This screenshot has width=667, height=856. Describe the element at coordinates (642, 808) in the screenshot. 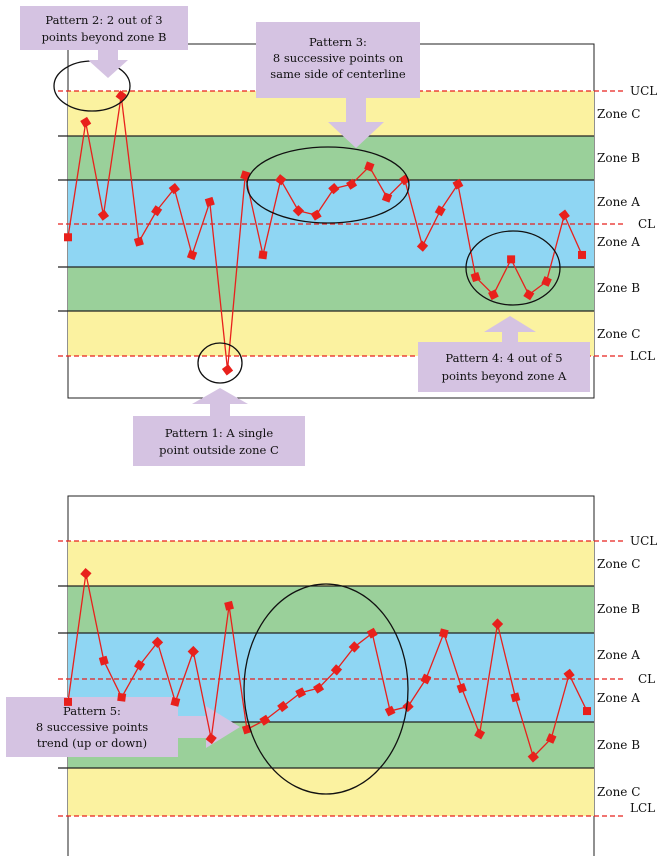

I see `lcl-label: LCL` at that location.